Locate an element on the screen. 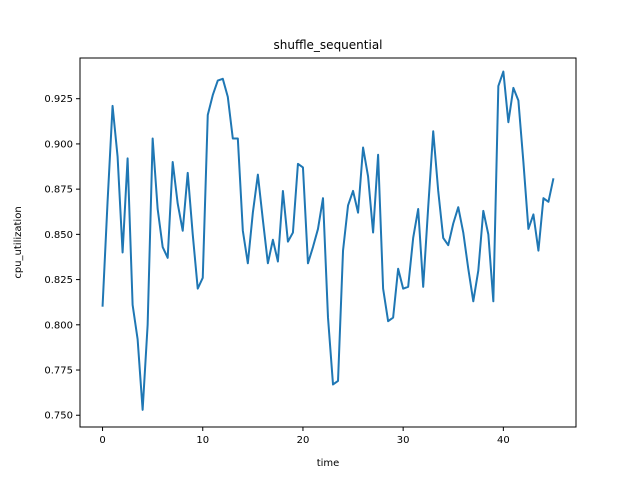  y-tick-label: 0.900 is located at coordinates (58, 144).